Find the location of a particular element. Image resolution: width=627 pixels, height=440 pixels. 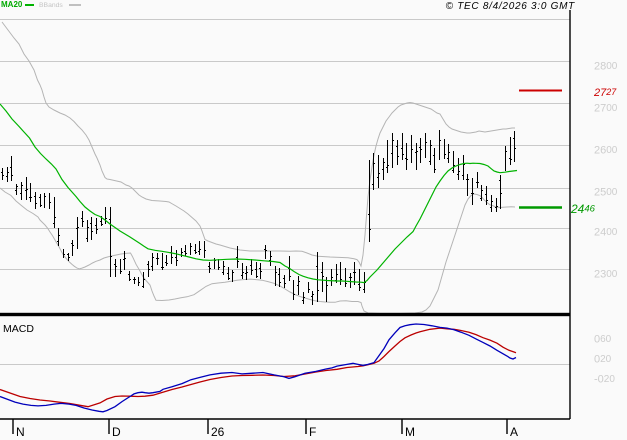

svg-text: M is located at coordinates (410, 432).